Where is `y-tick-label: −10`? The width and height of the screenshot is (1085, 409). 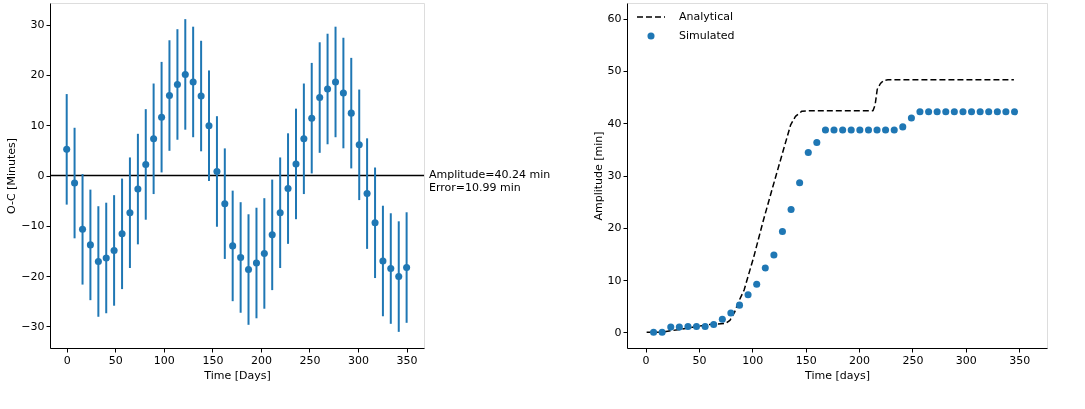 y-tick-label: −10 is located at coordinates (33, 226).